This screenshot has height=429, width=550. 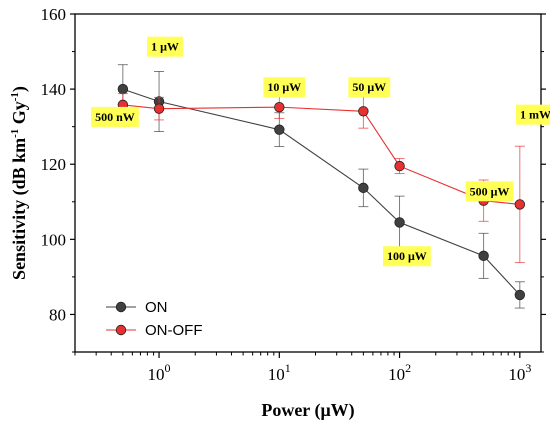 What do you see at coordinates (121, 330) in the screenshot?
I see `legend-marker-on-off` at bounding box center [121, 330].